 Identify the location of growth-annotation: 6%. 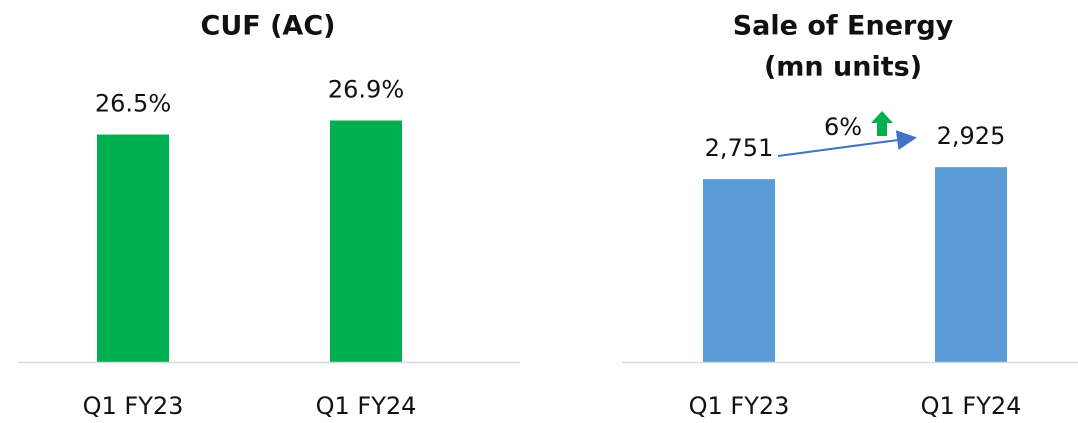
(847, 134).